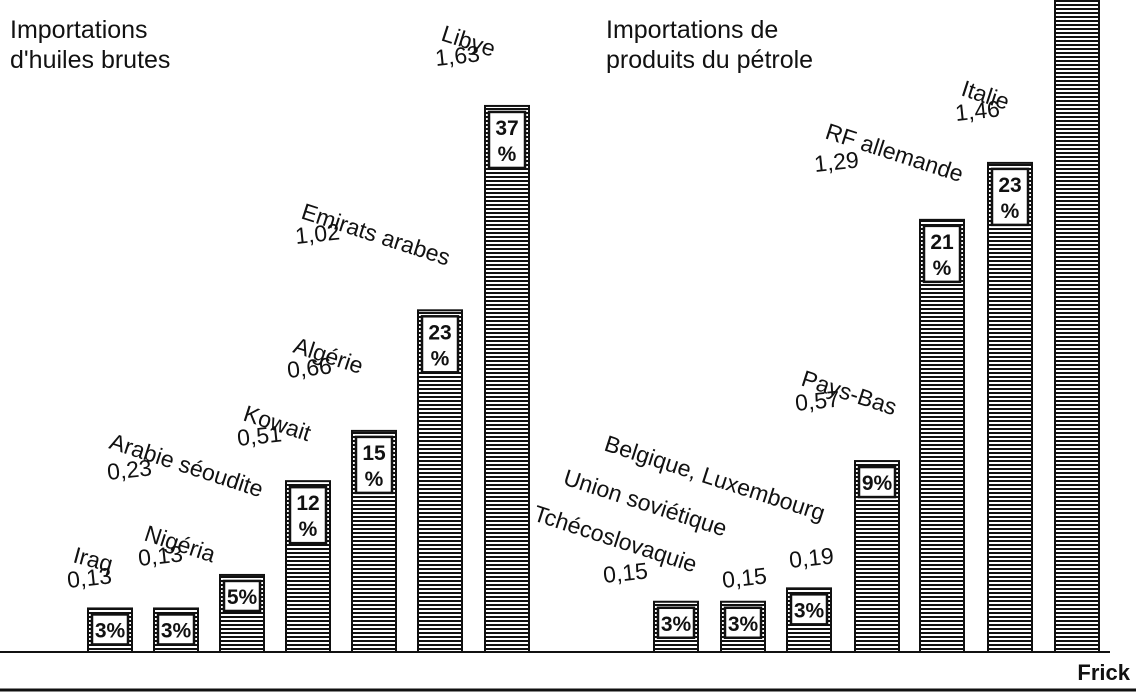  Describe the element at coordinates (1103, 672) in the screenshot. I see `credit-label: Frick` at that location.